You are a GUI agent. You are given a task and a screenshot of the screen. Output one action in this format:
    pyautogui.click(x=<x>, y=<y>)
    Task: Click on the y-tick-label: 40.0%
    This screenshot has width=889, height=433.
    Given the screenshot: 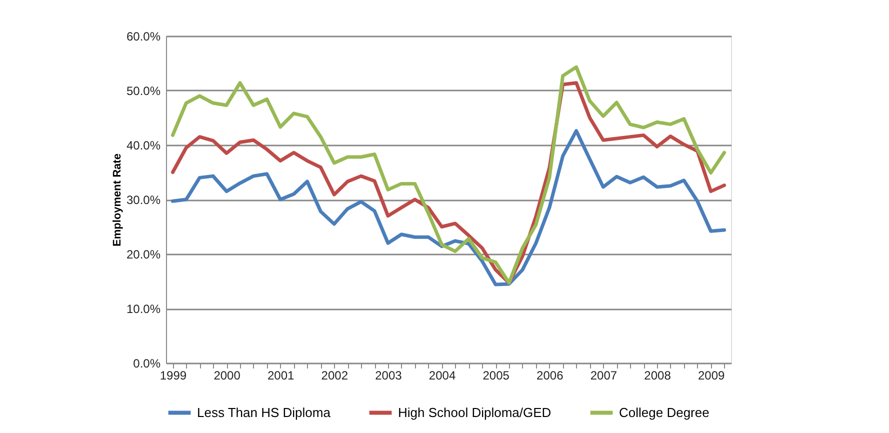 What is the action you would take?
    pyautogui.click(x=143, y=145)
    